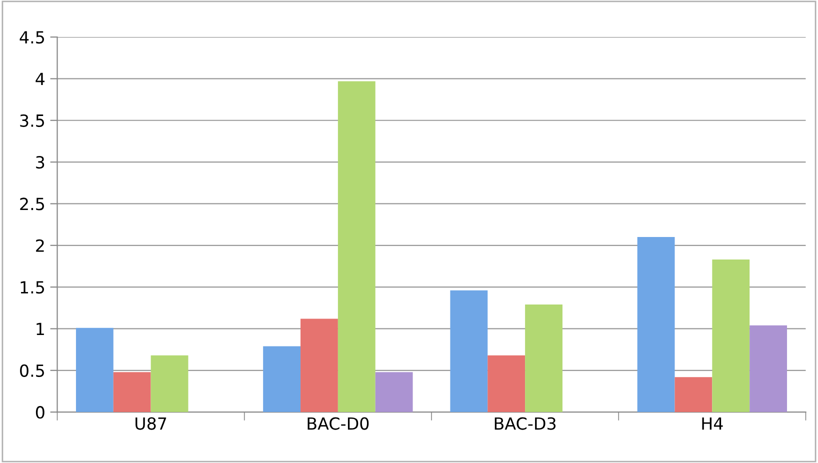 The image size is (818, 463). I want to click on y-tick-label: 1.5, so click(32, 287).